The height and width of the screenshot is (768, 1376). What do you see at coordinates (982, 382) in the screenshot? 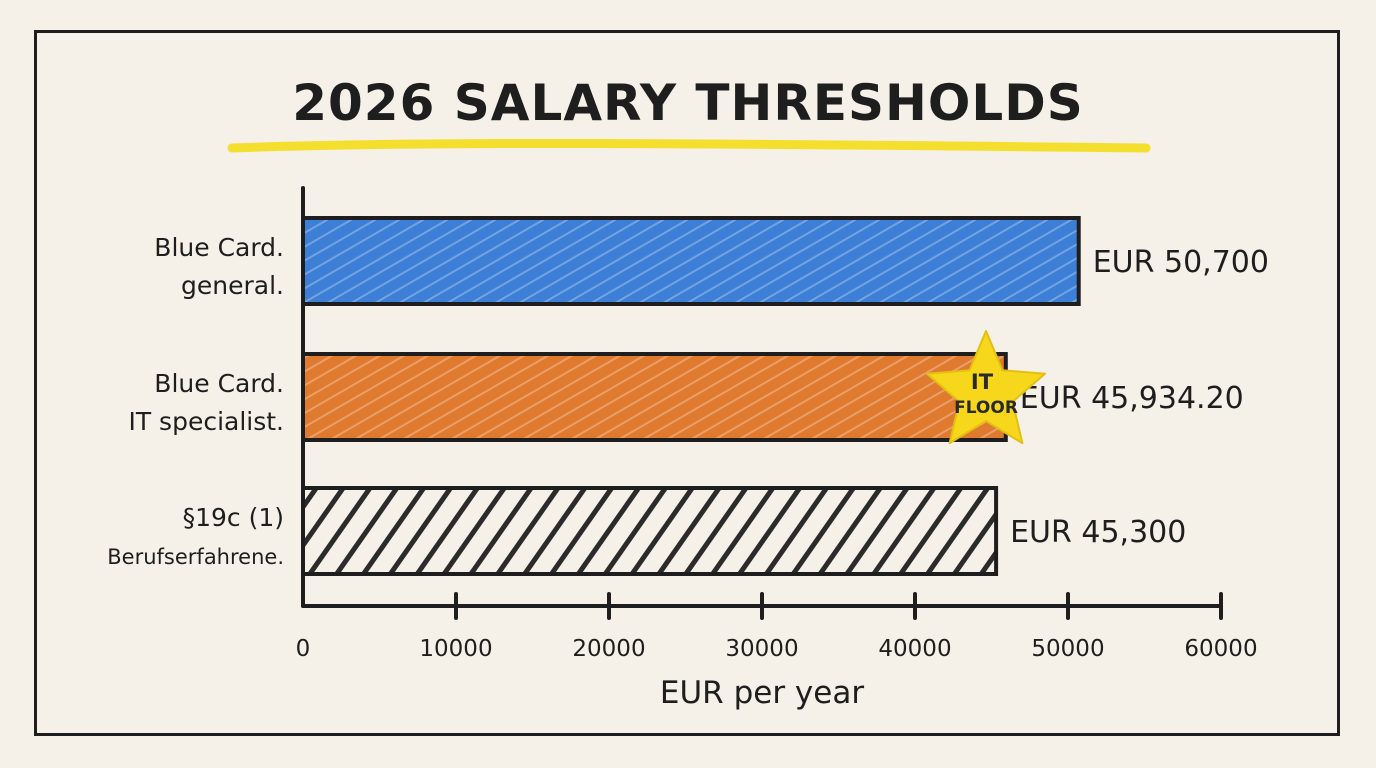
I see `star-label: IT` at bounding box center [982, 382].